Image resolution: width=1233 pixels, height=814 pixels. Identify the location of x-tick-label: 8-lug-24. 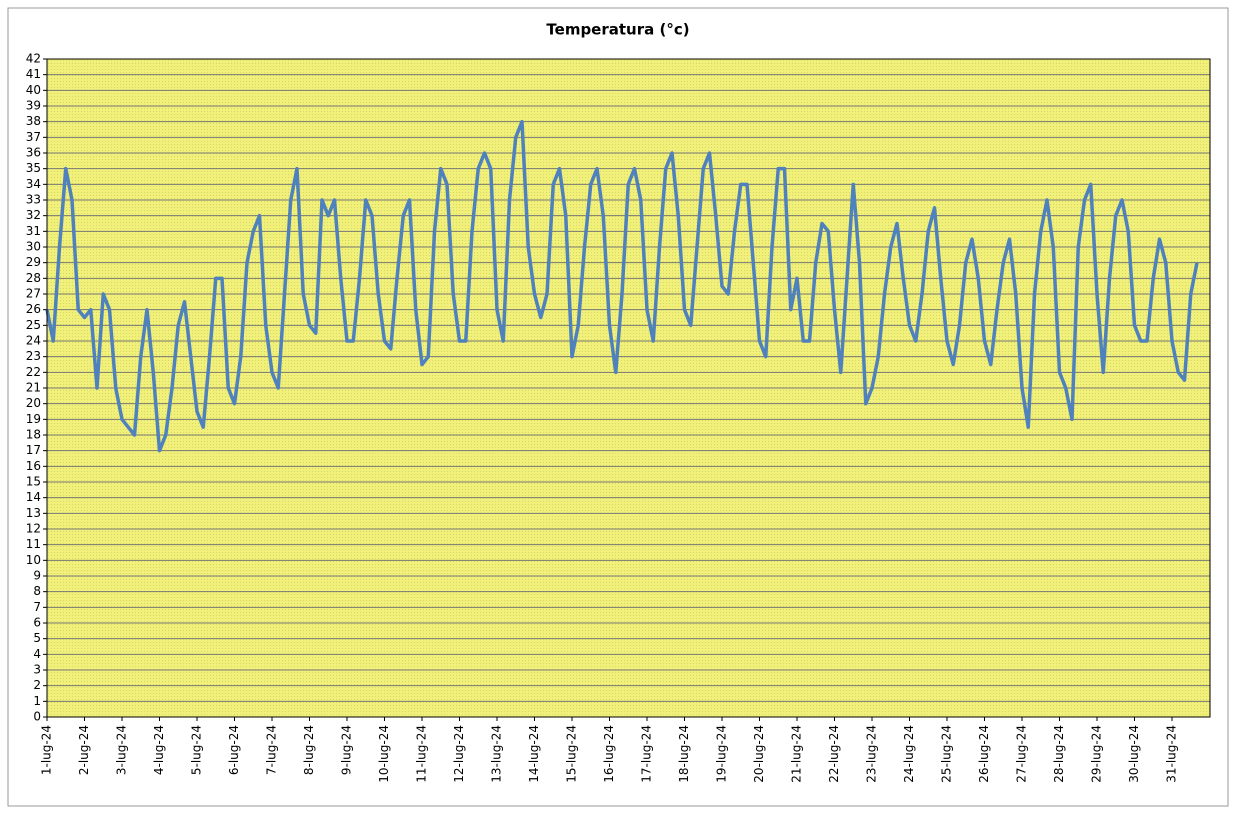
(309, 750).